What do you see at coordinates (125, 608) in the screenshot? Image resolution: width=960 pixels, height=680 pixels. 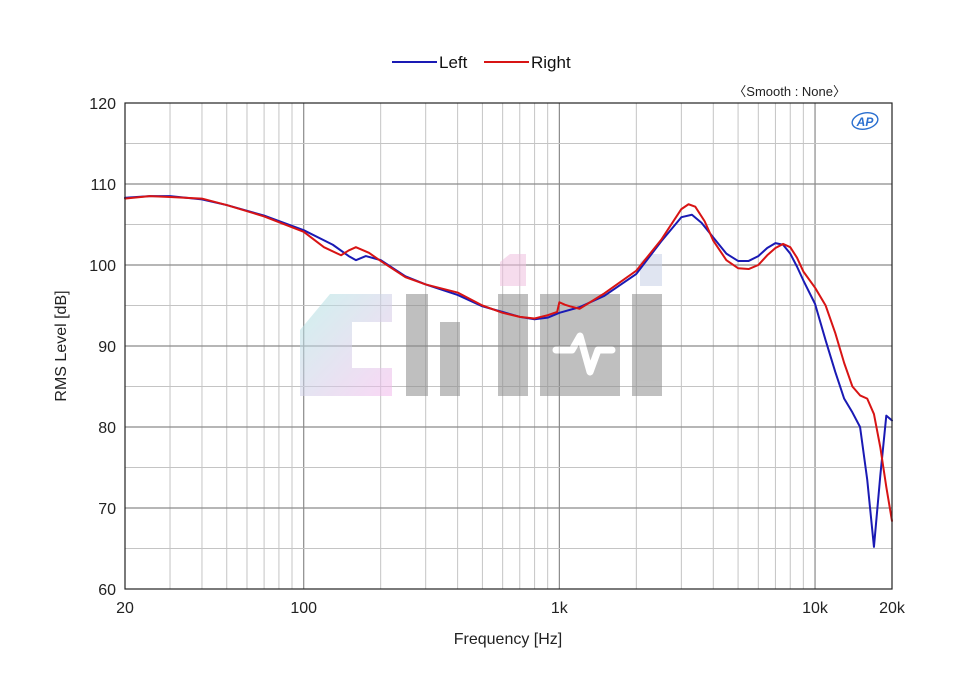 I see `x-tick-label: 20` at bounding box center [125, 608].